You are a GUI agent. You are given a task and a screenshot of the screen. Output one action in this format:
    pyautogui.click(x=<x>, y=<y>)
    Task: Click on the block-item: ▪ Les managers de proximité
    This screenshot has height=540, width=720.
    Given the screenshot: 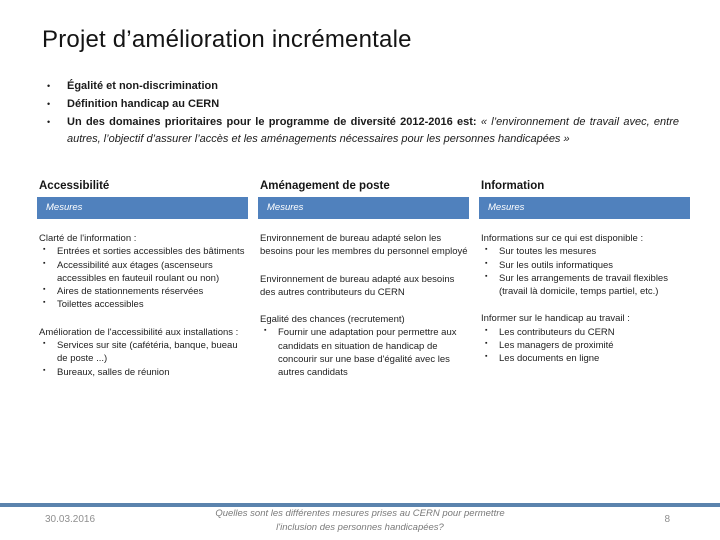 What is the action you would take?
    pyautogui.click(x=584, y=345)
    